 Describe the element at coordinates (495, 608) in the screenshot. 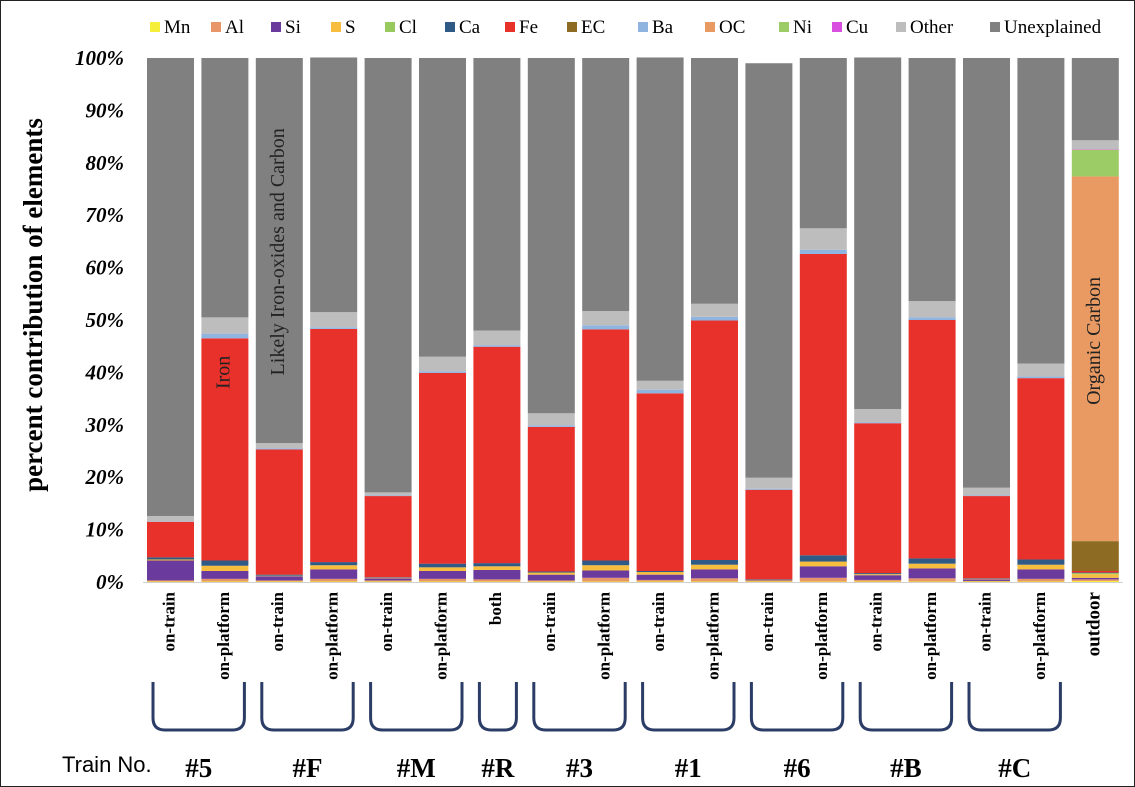

I see `x-tick-label: both` at that location.